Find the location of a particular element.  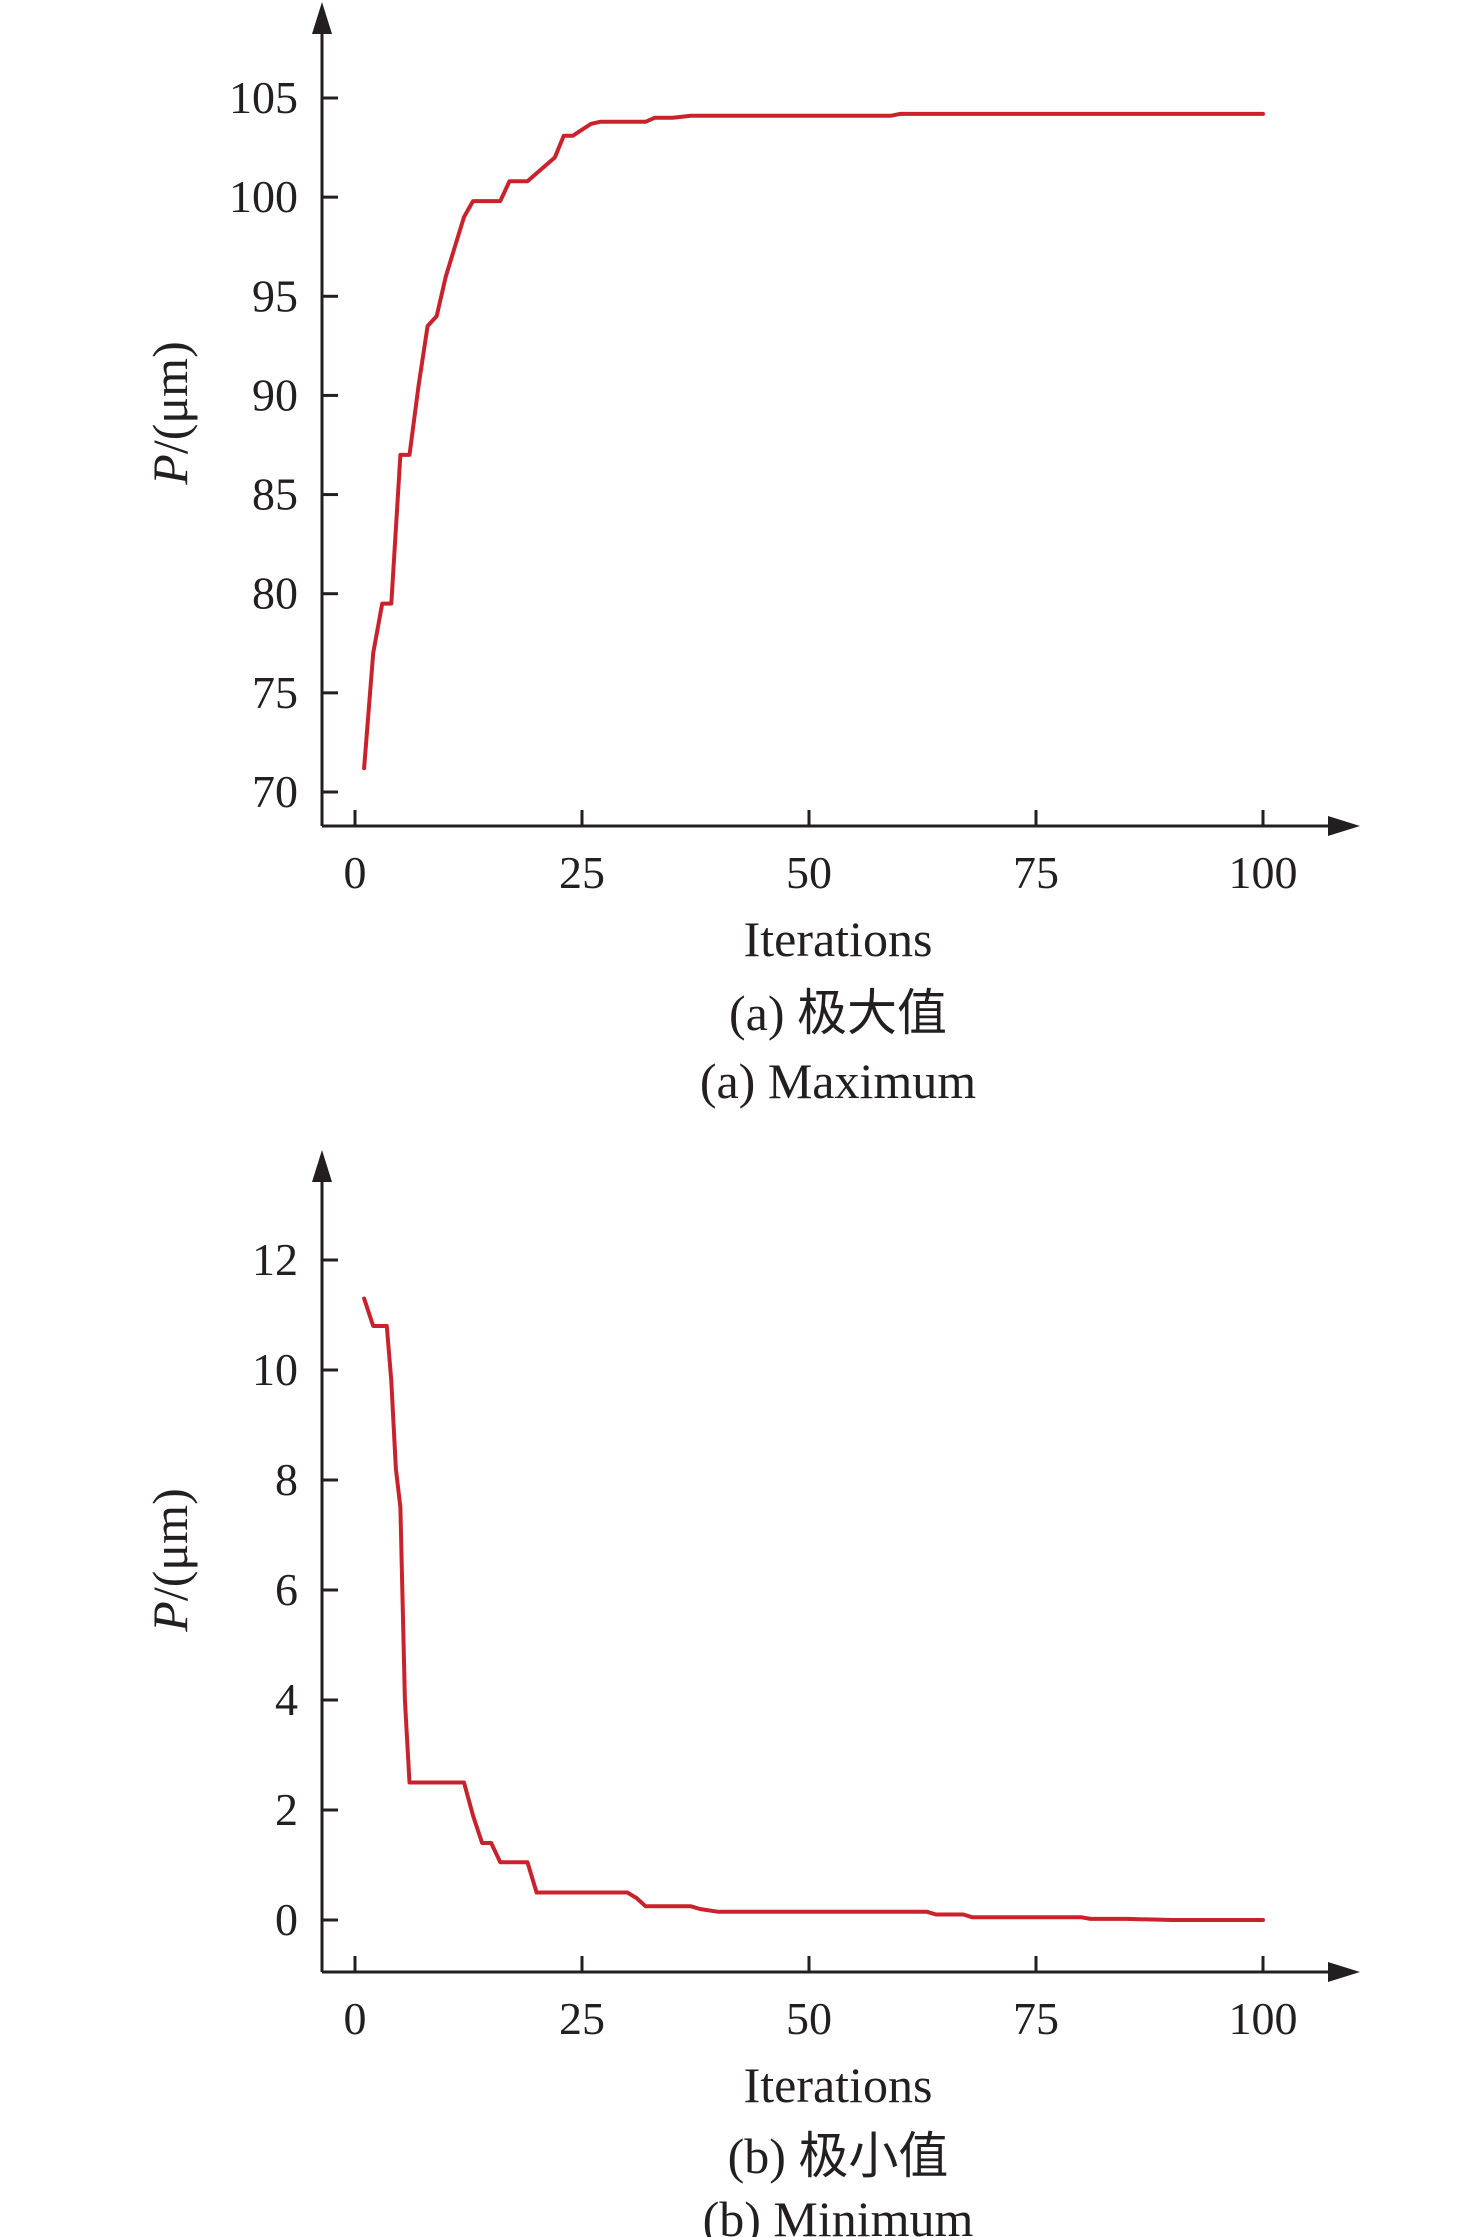

y-tick-label: 8 is located at coordinates (286, 1479).